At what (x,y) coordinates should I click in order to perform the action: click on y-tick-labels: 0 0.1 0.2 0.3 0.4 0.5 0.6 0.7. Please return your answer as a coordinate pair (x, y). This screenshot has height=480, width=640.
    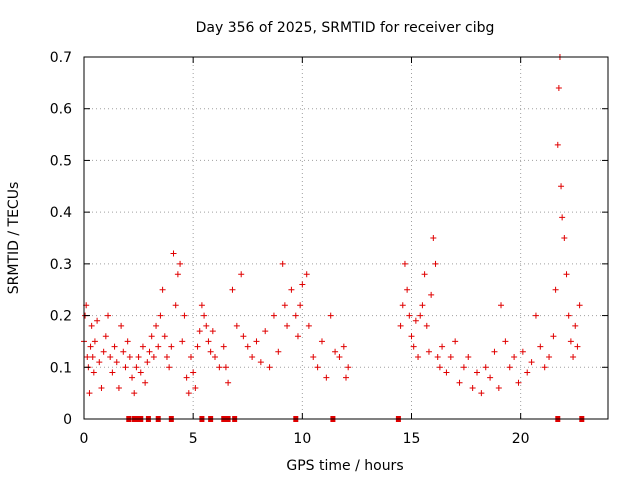
    Looking at the image, I should click on (61, 239).